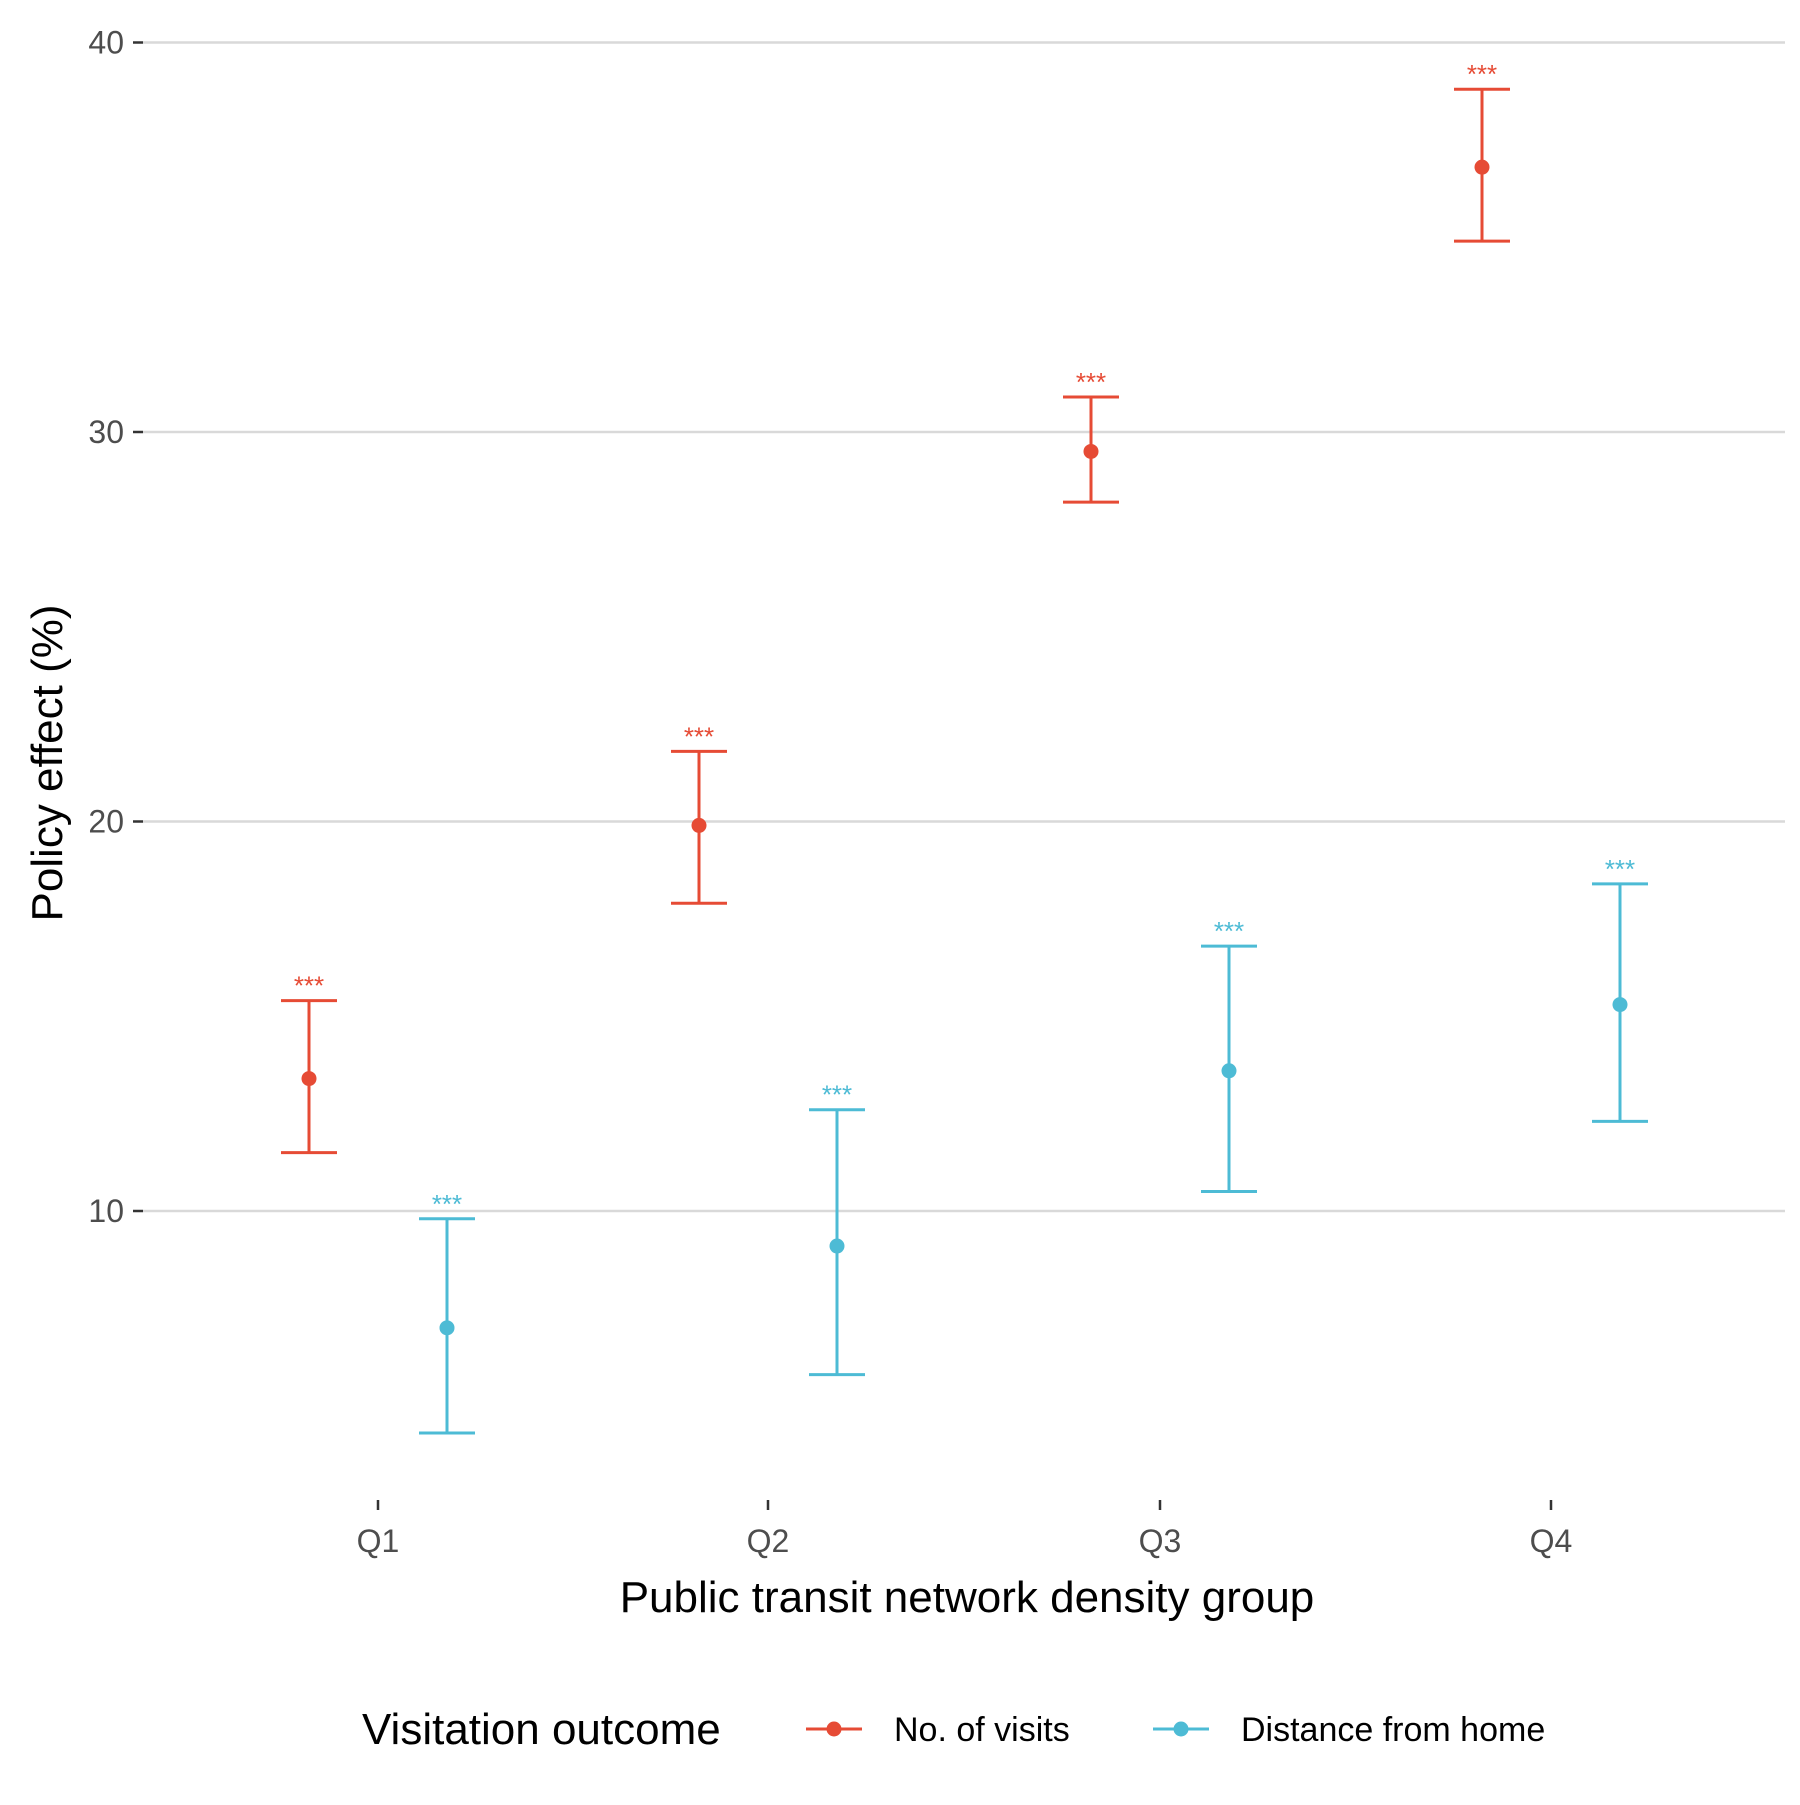  I want to click on x-tick-label: Q1, so click(378, 1541).